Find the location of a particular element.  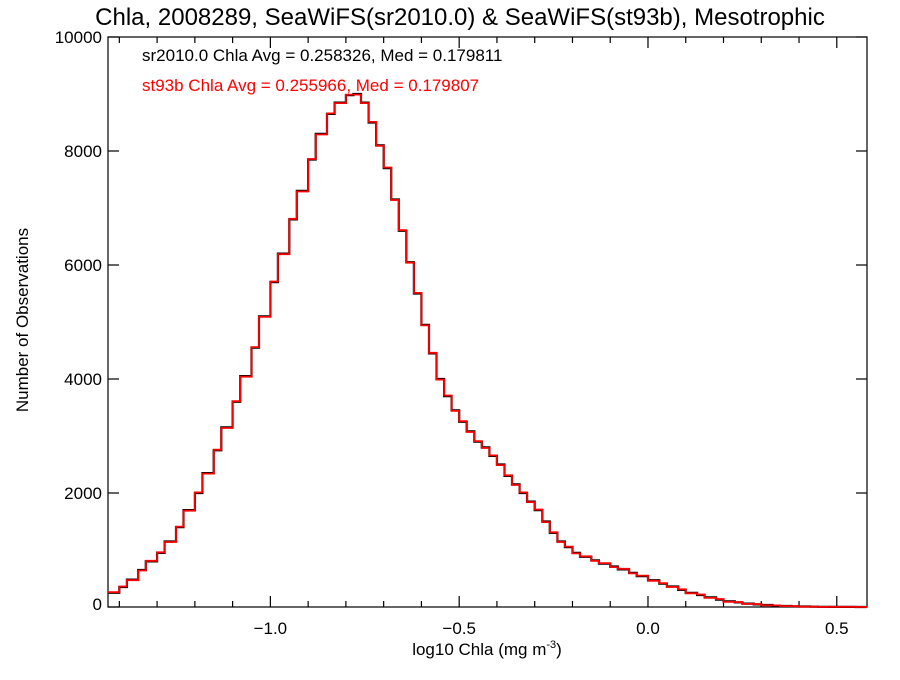

x-tick-label: −1.0 is located at coordinates (271, 628).